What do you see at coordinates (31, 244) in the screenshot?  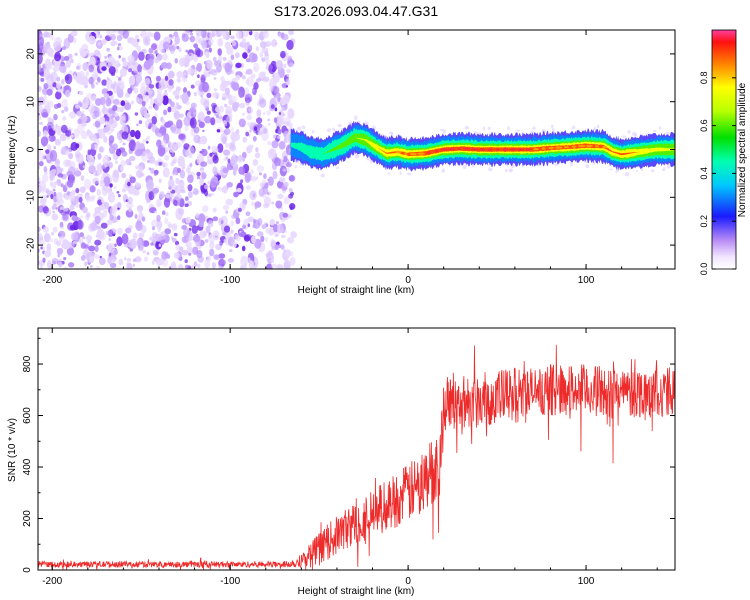 I see `y-tick-label: -20` at bounding box center [31, 244].